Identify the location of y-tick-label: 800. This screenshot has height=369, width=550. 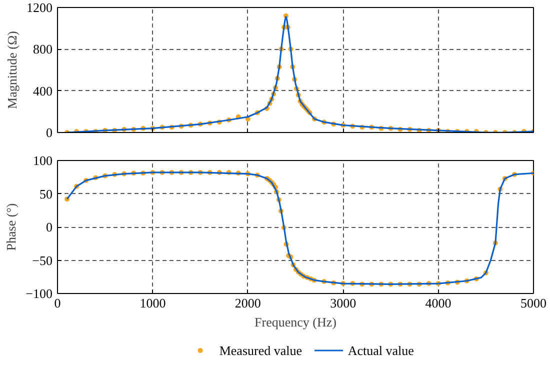
(42, 49).